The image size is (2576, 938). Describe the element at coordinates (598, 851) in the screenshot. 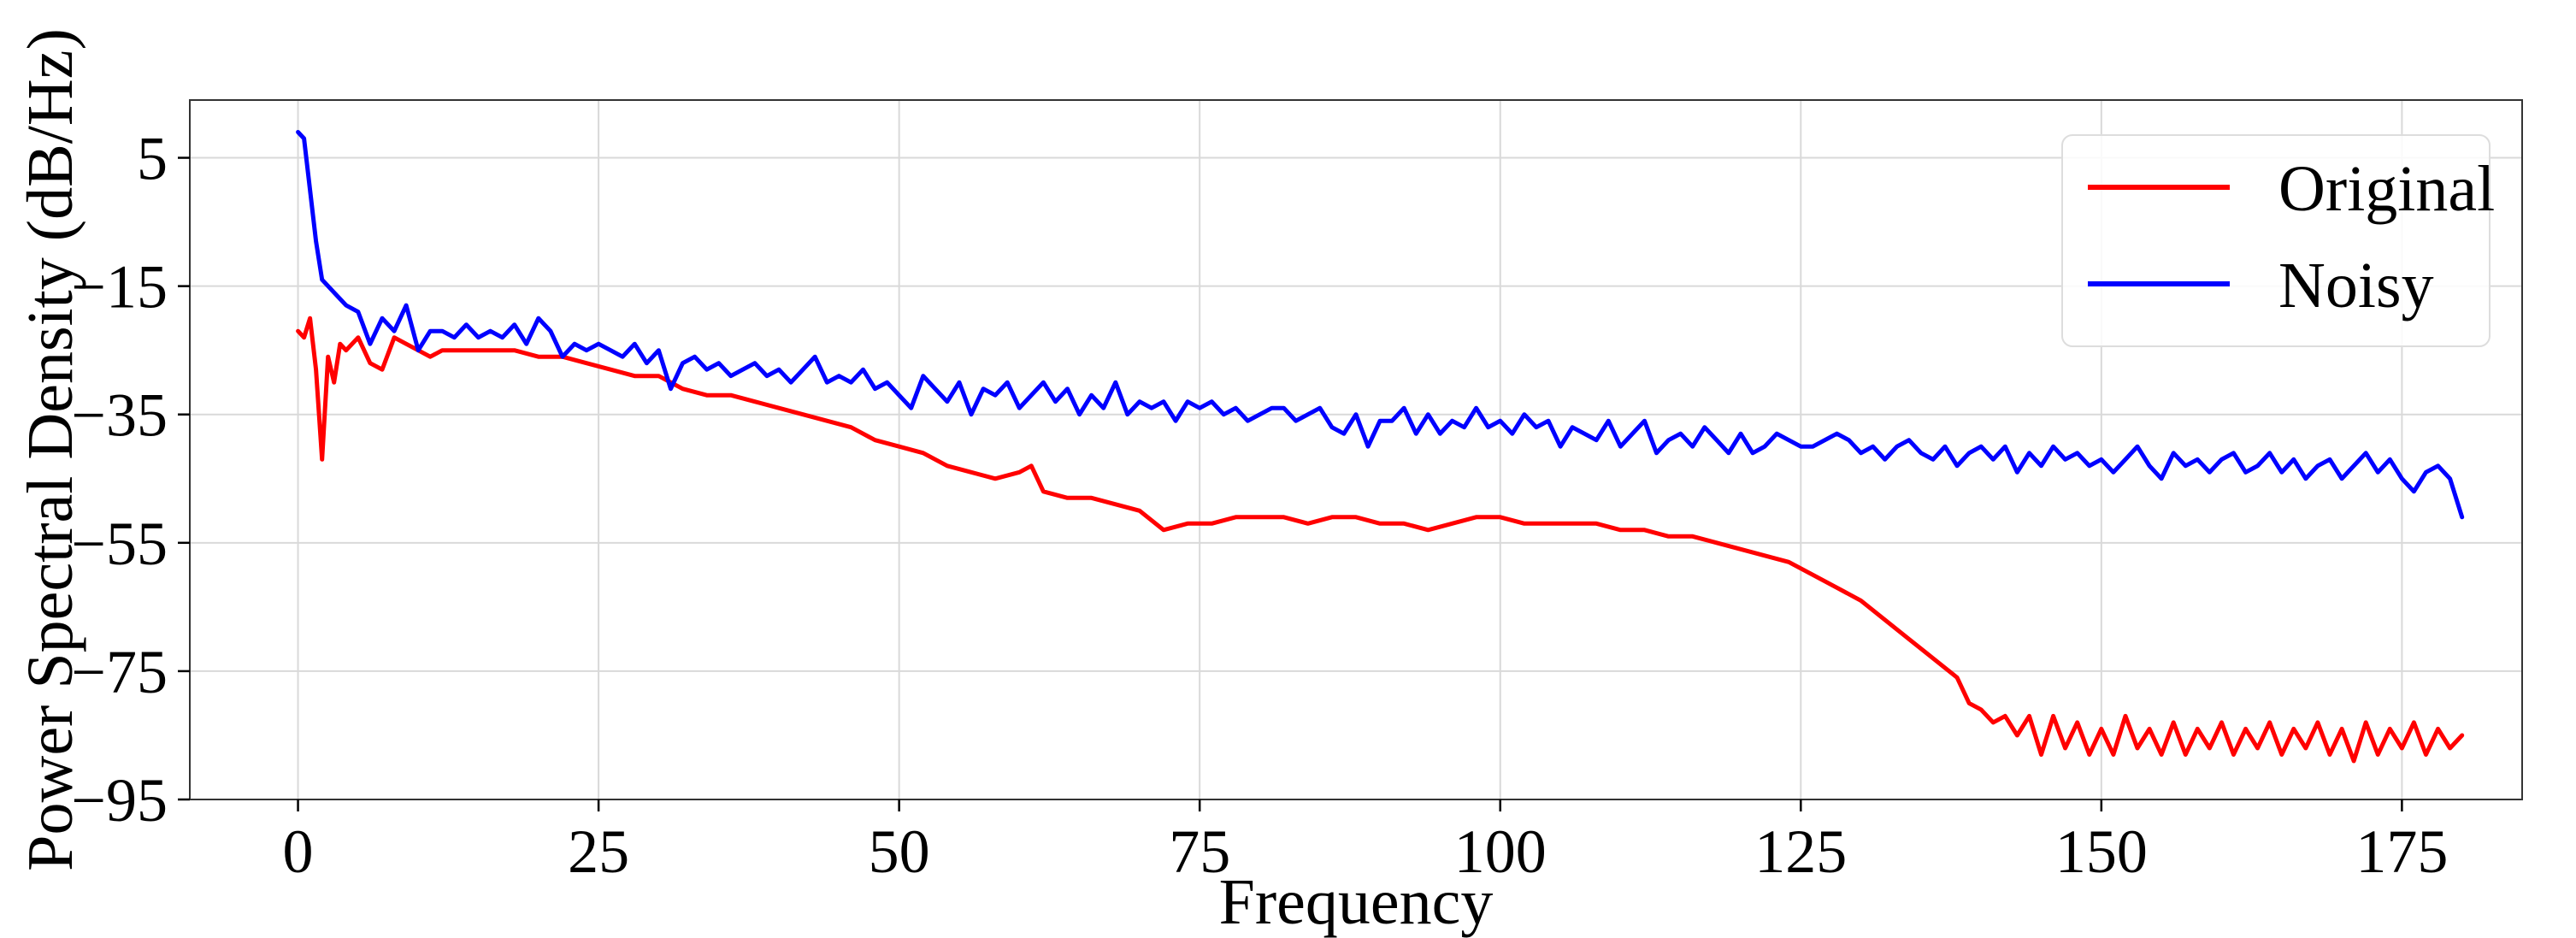

I see `x-tick-label: 25` at that location.